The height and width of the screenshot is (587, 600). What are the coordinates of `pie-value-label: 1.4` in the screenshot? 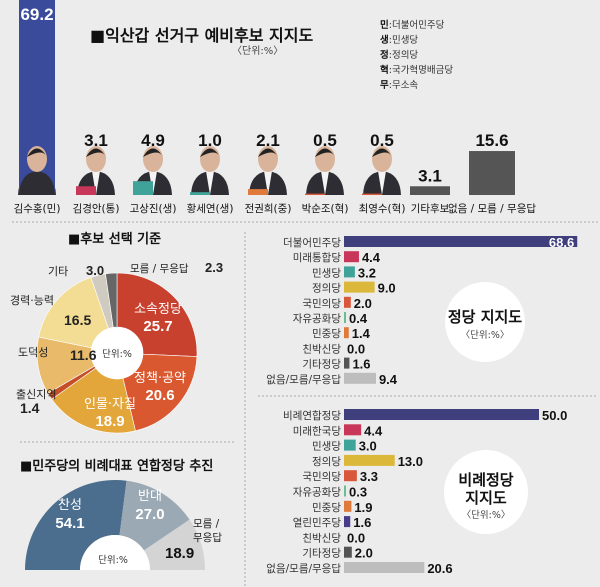 It's located at (30, 408).